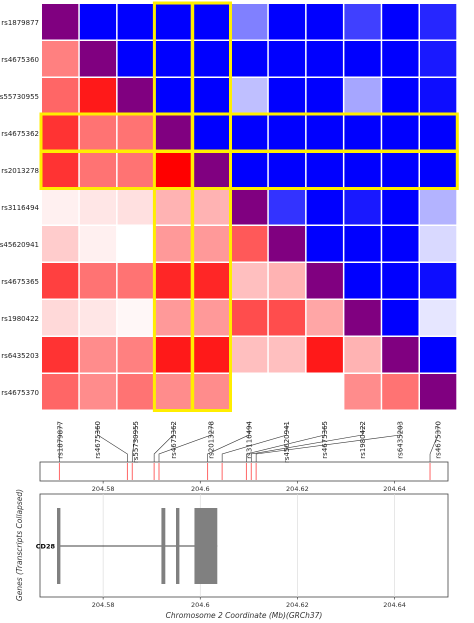  What do you see at coordinates (244, 615) in the screenshot?
I see `gene-panel-xlabel: Chromosome 2 Coordinate (Mb)(GRCh37)` at bounding box center [244, 615].